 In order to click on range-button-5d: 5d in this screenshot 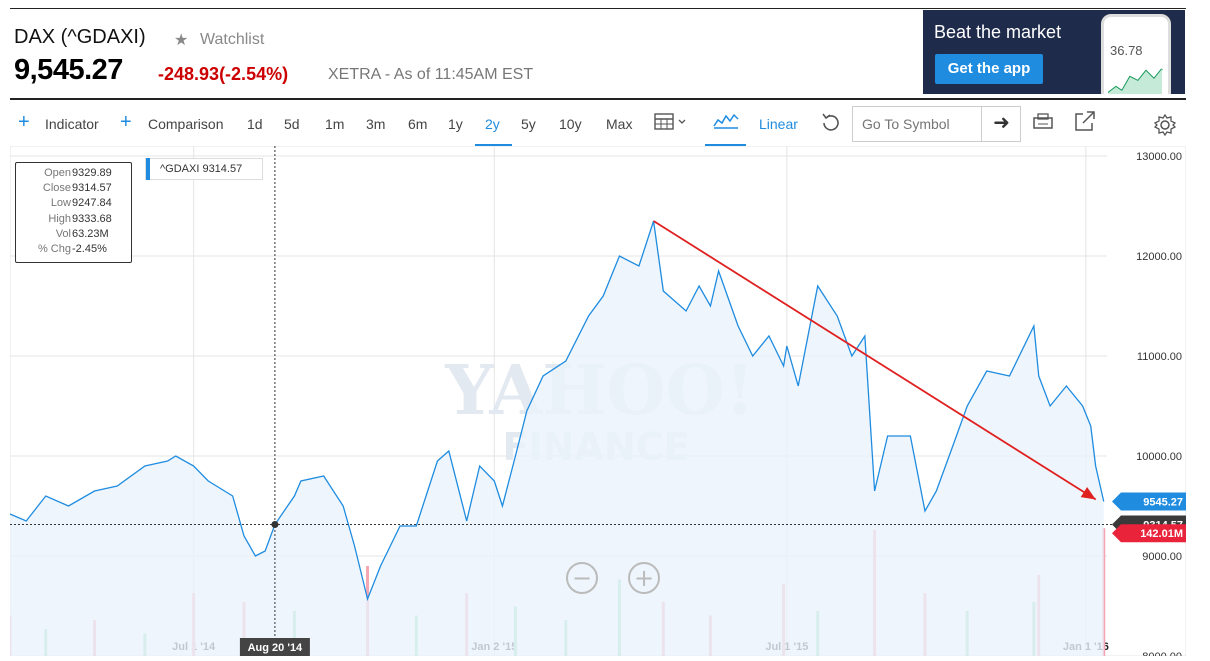, I will do `click(292, 124)`.